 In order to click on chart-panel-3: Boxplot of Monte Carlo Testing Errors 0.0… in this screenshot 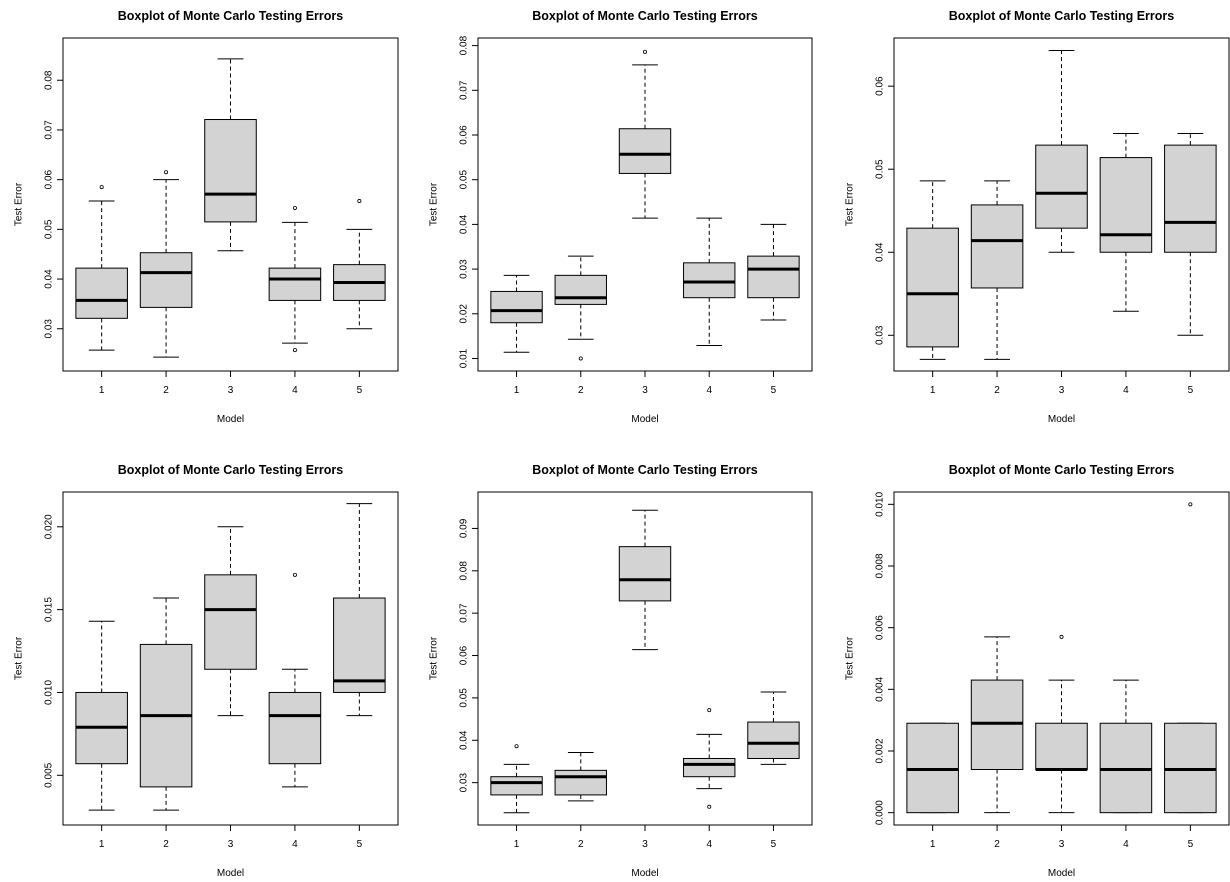, I will do `click(1037, 217)`.